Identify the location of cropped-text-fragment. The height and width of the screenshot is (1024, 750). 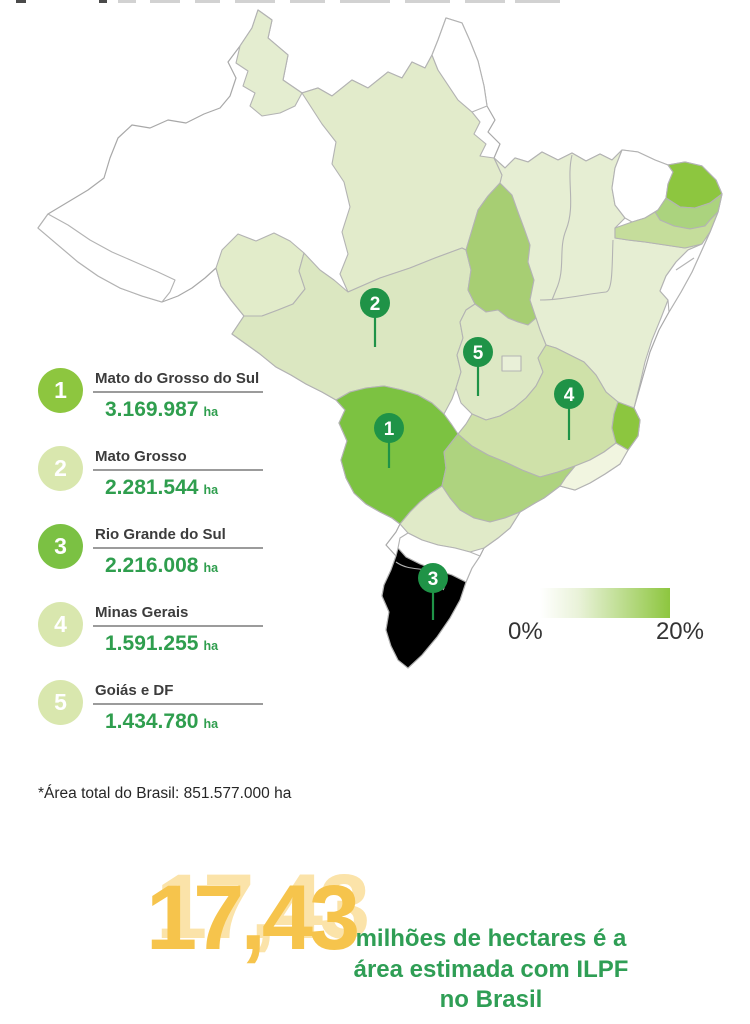
(375, 2).